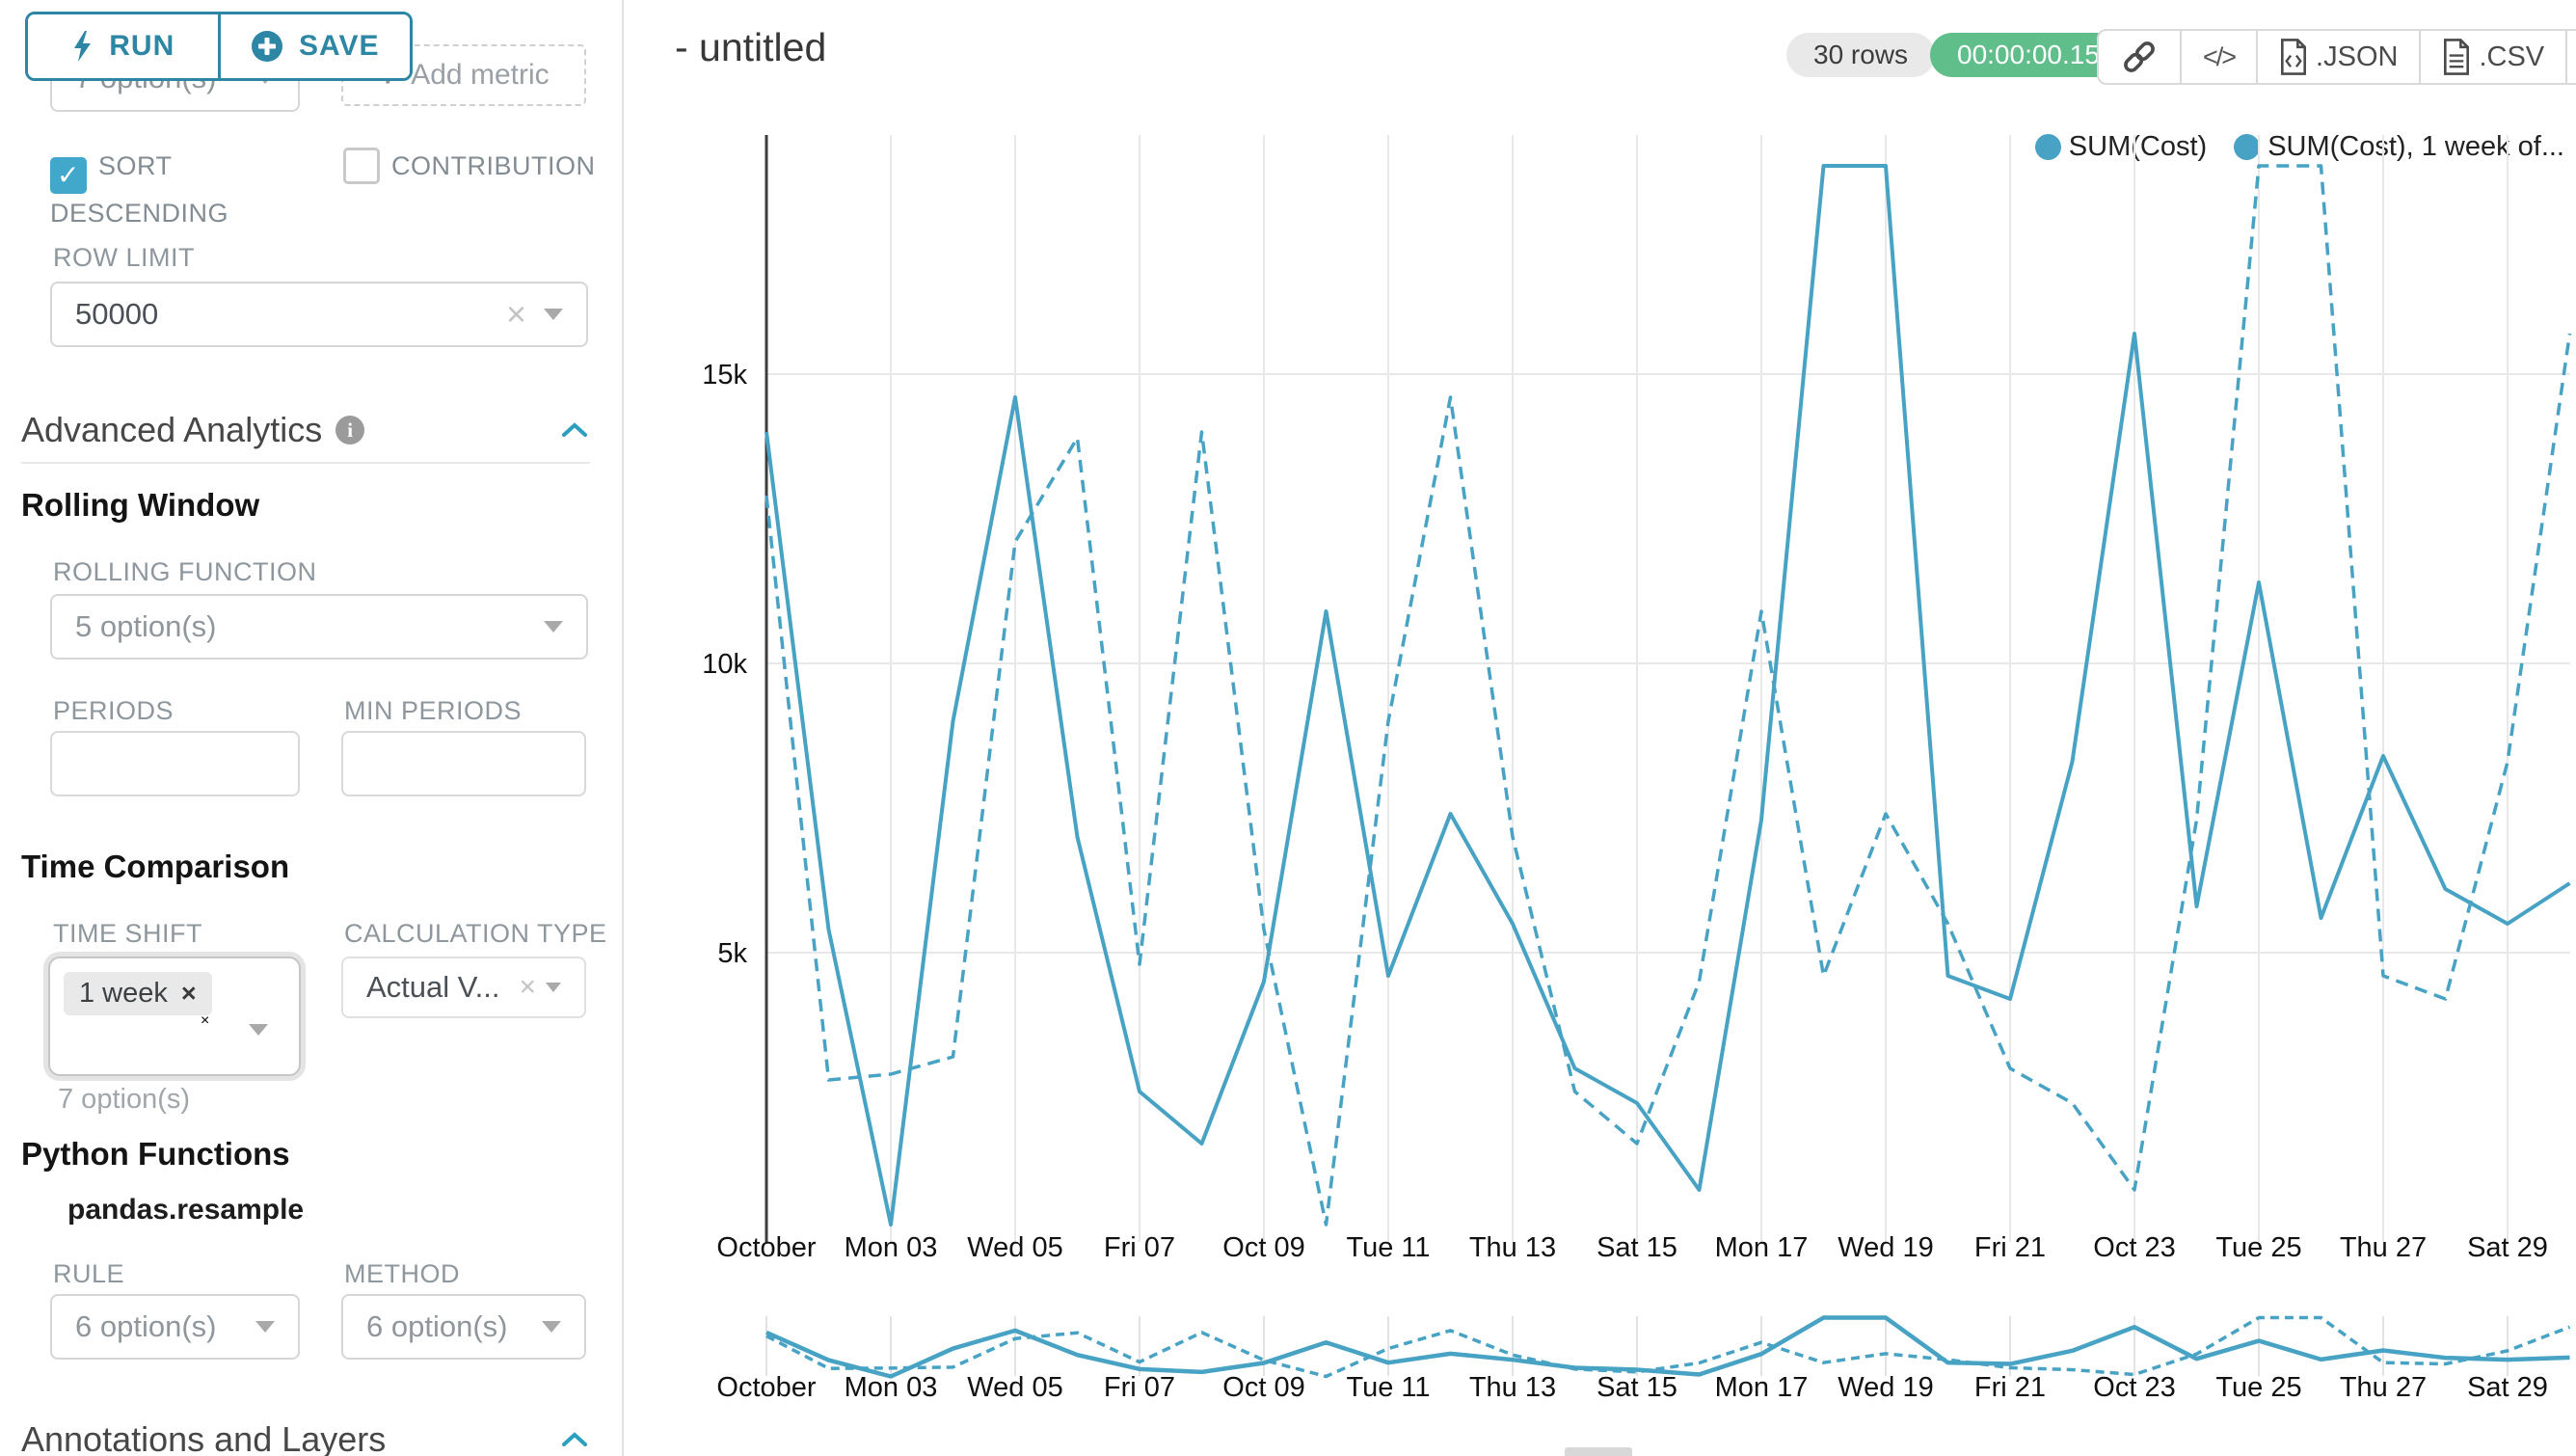 The image size is (2576, 1456). I want to click on panel-divider, so click(623, 728).